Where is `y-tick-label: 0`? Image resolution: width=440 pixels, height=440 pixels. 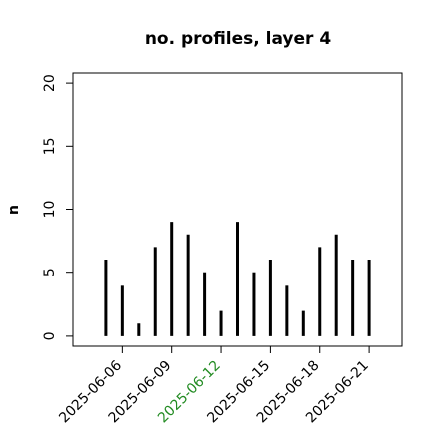 y-tick-label: 0 is located at coordinates (50, 335).